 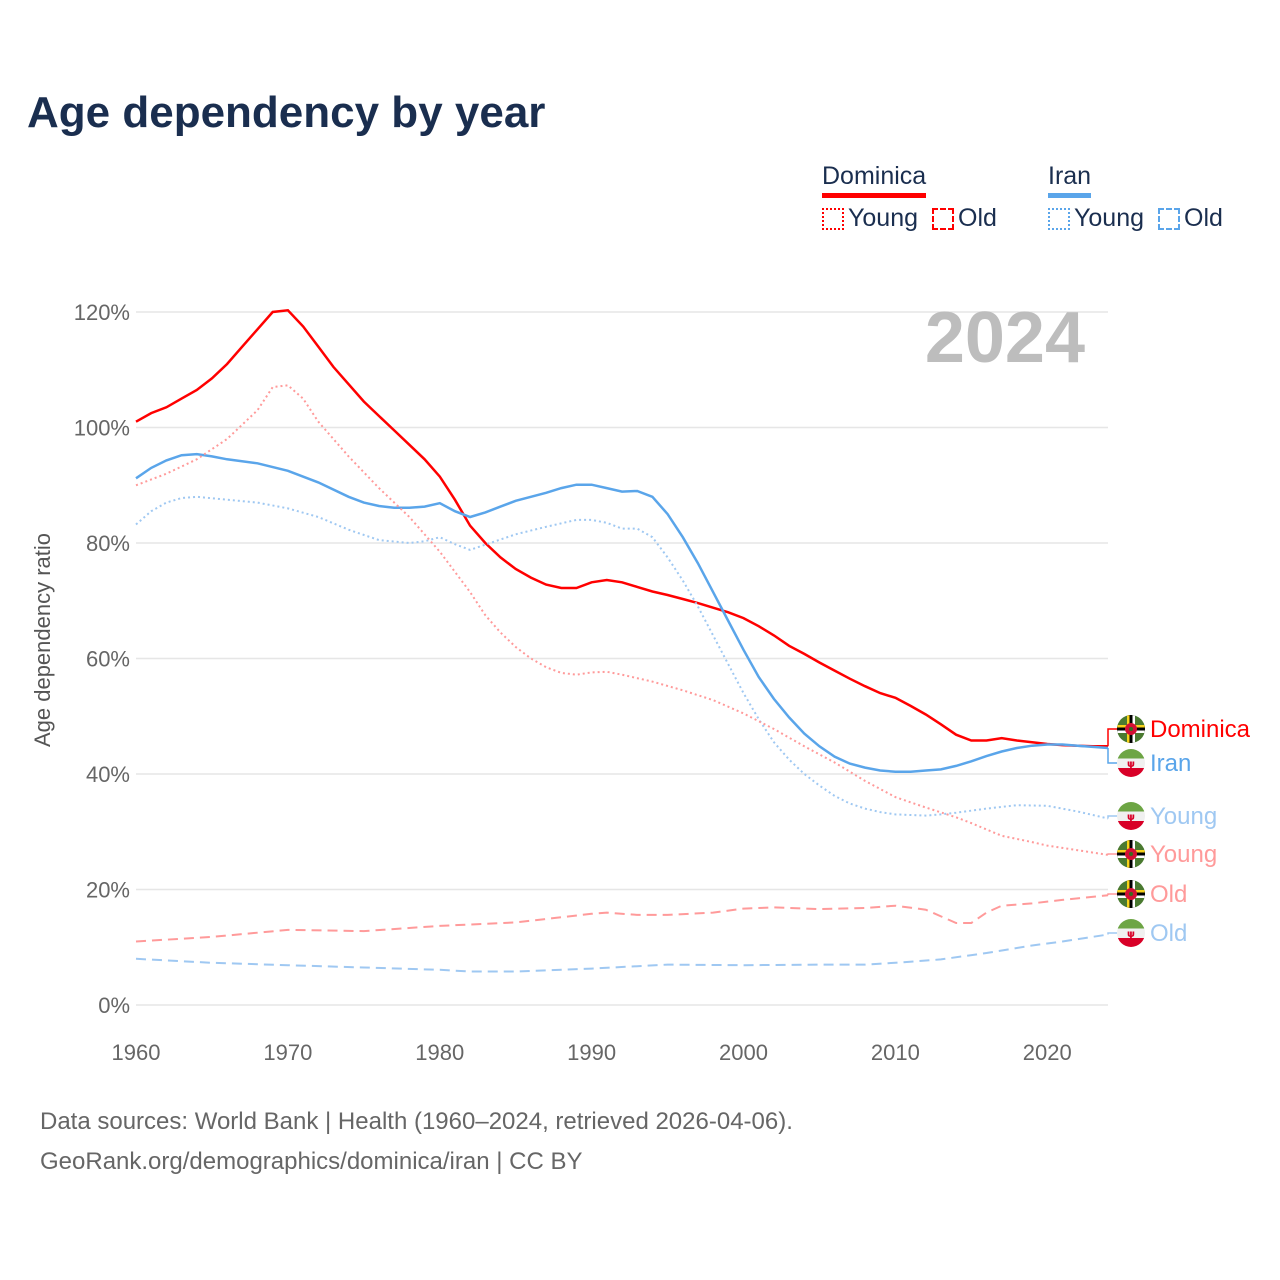 What do you see at coordinates (102, 312) in the screenshot?
I see `y-tick-label: 120%` at bounding box center [102, 312].